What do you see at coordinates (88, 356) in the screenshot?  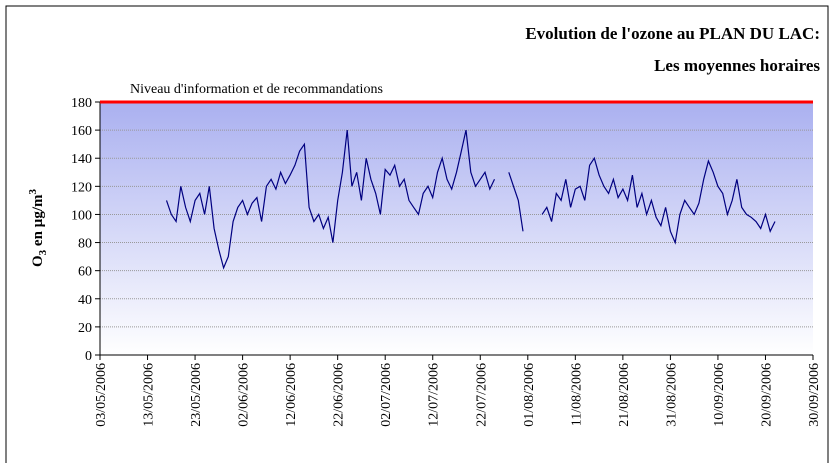 I see `y-tick-label: 0` at bounding box center [88, 356].